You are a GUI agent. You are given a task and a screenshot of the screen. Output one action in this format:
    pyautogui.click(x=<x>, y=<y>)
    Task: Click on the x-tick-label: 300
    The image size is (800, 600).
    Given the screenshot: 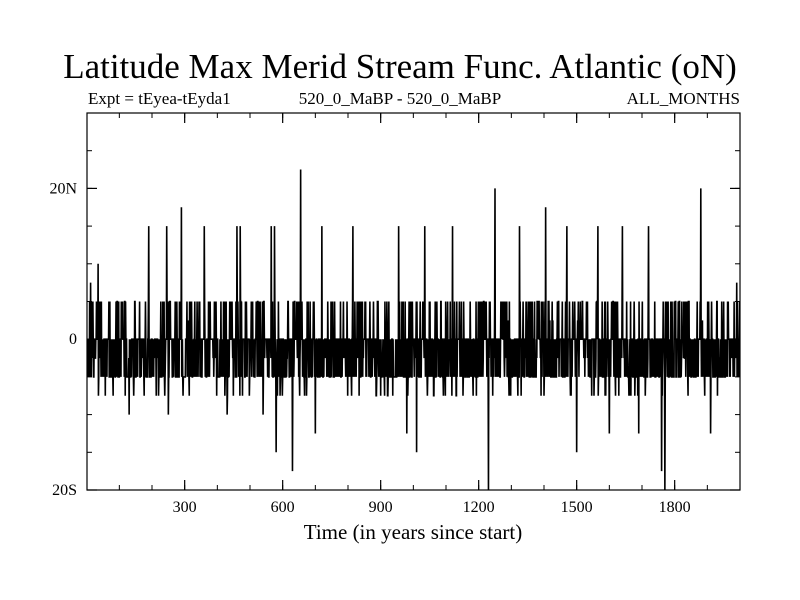 What is the action you would take?
    pyautogui.click(x=185, y=507)
    